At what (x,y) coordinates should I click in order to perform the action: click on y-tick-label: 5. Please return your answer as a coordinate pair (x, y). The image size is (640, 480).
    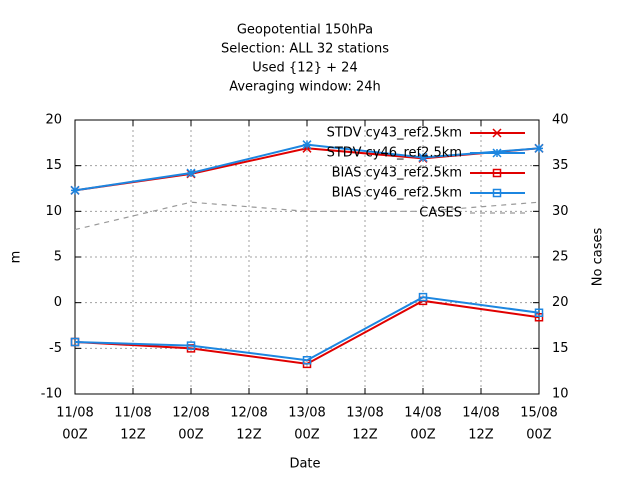
    Looking at the image, I should click on (58, 257).